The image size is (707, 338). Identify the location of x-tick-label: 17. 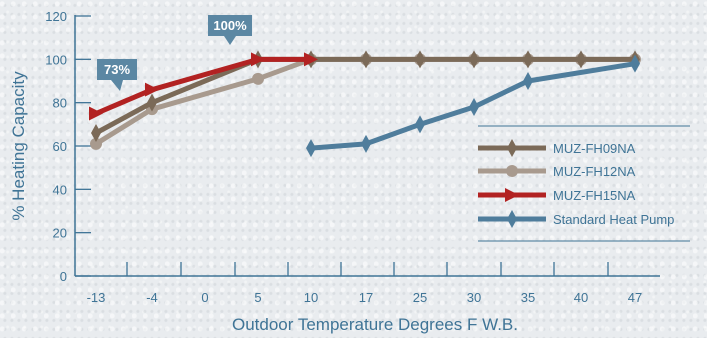
(366, 297).